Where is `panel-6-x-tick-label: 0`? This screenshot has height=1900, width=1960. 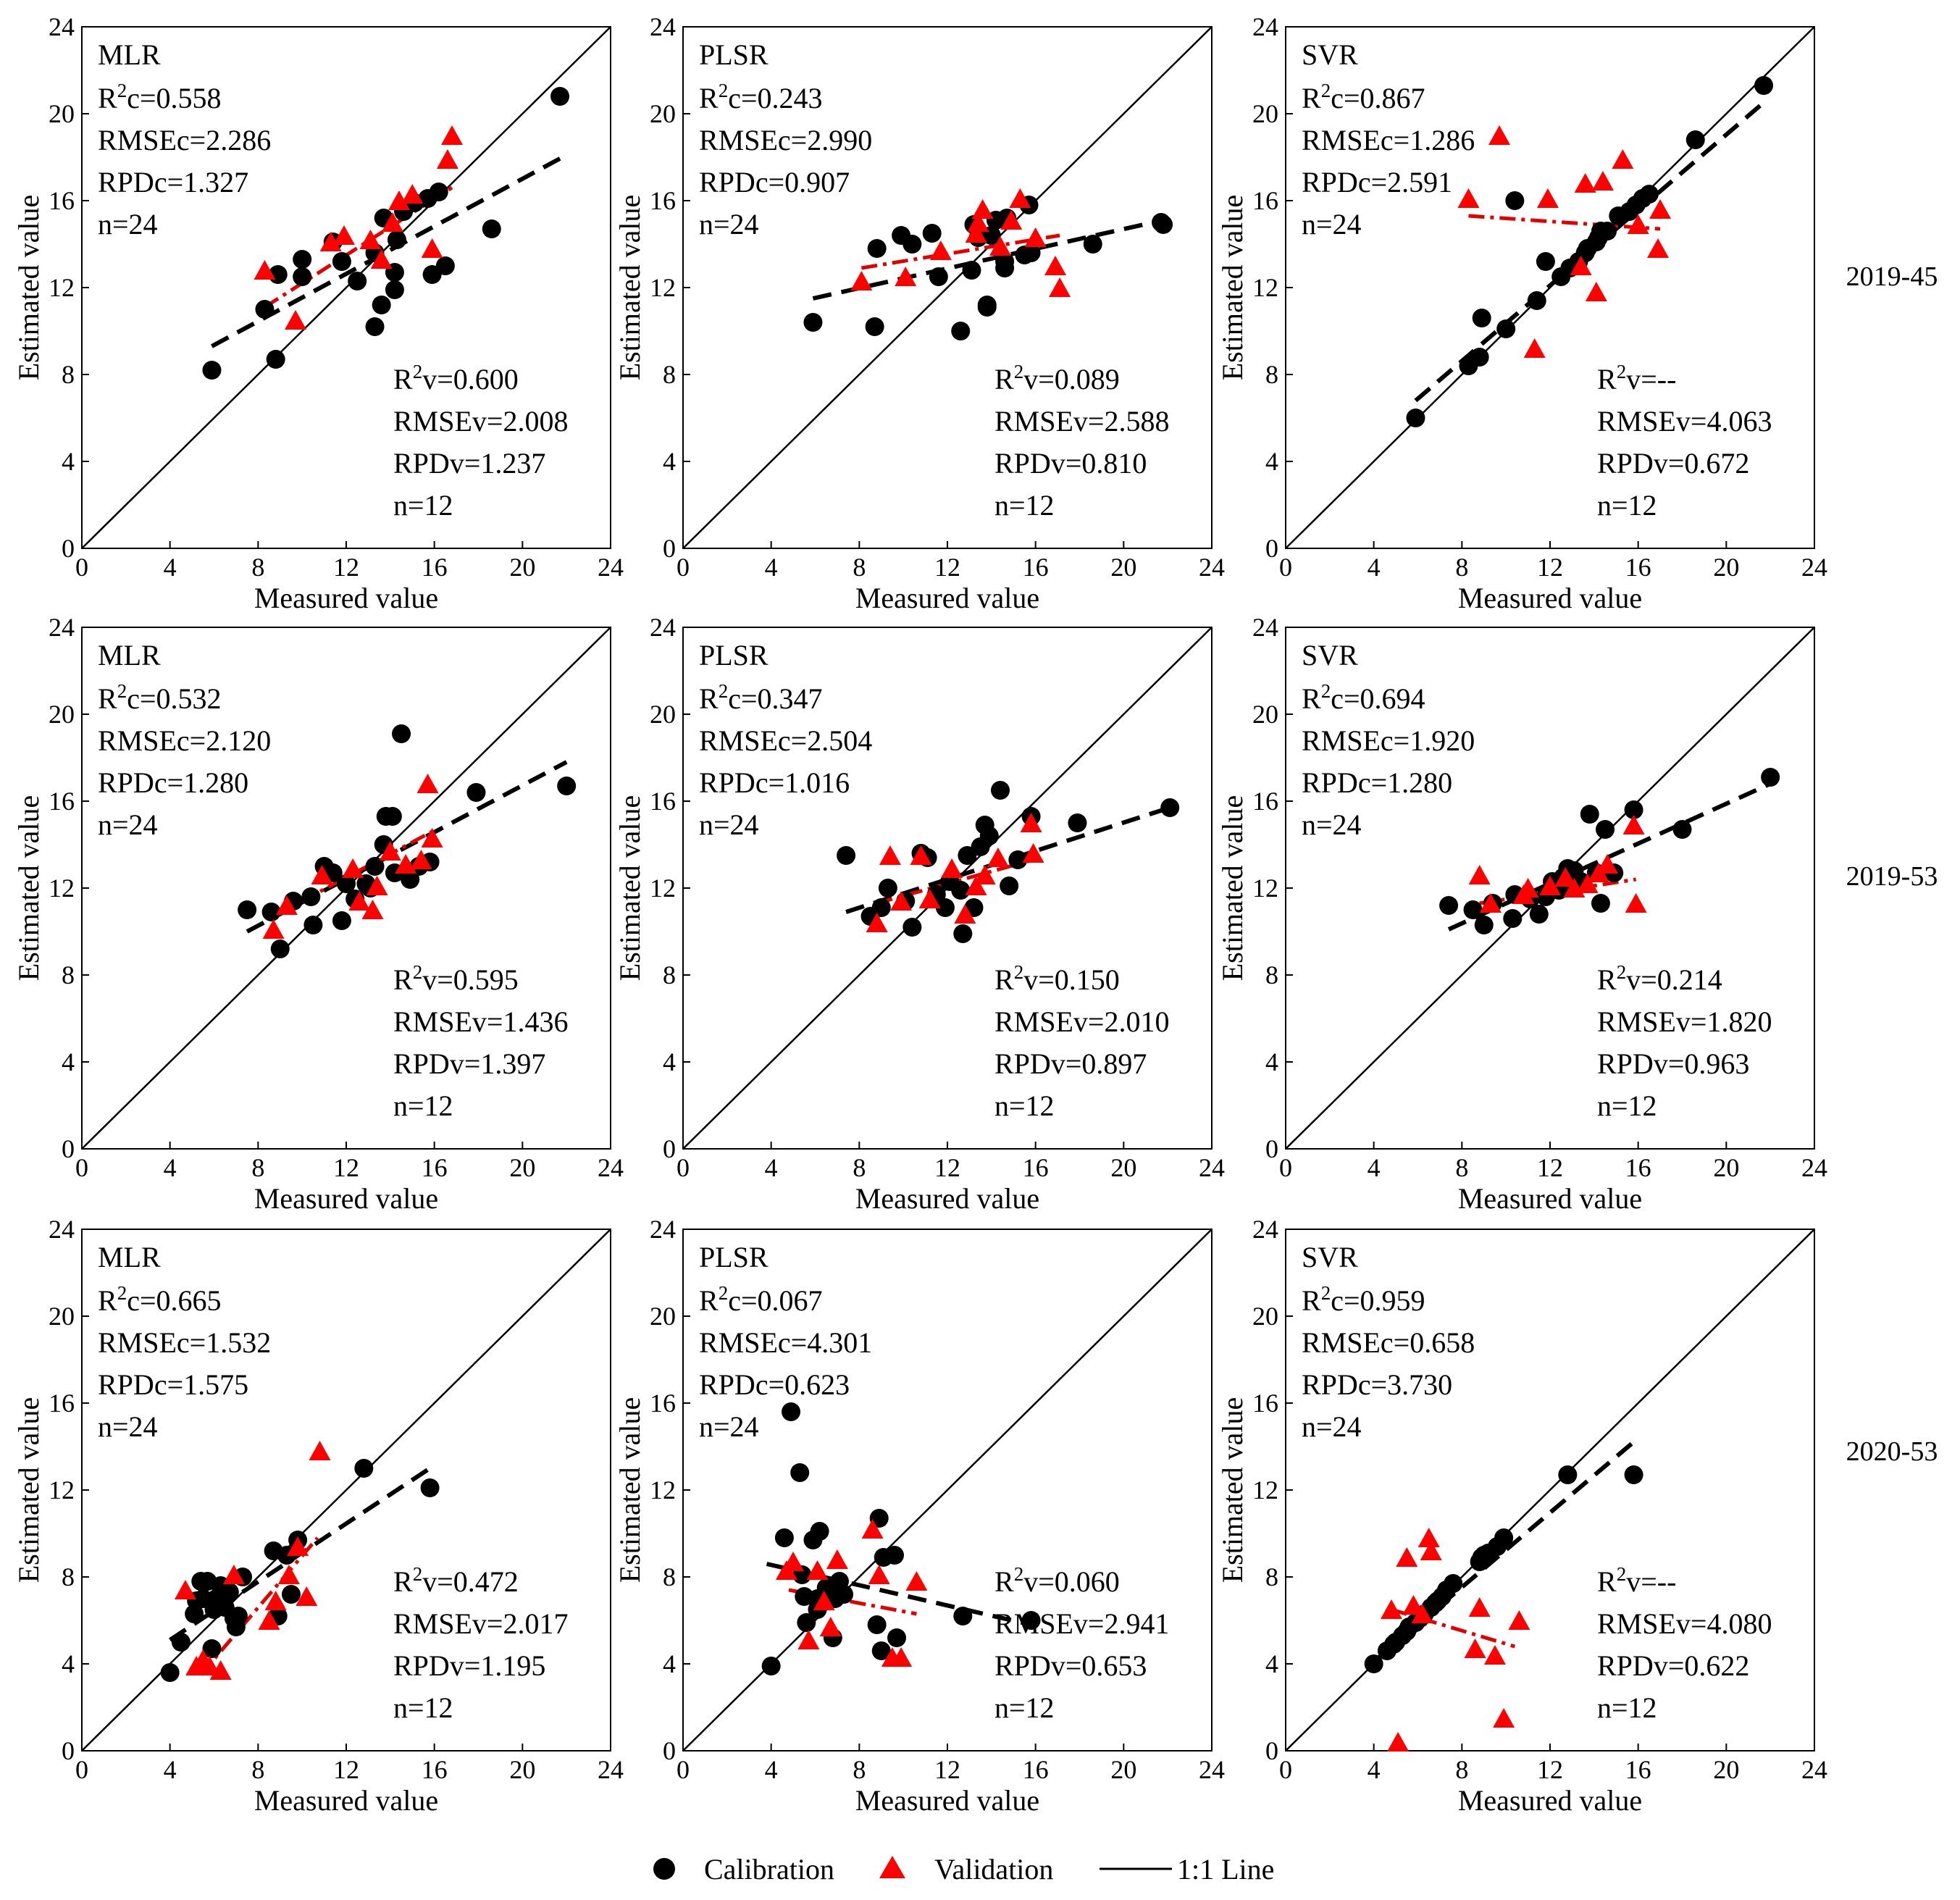
panel-6-x-tick-label: 0 is located at coordinates (1285, 1167).